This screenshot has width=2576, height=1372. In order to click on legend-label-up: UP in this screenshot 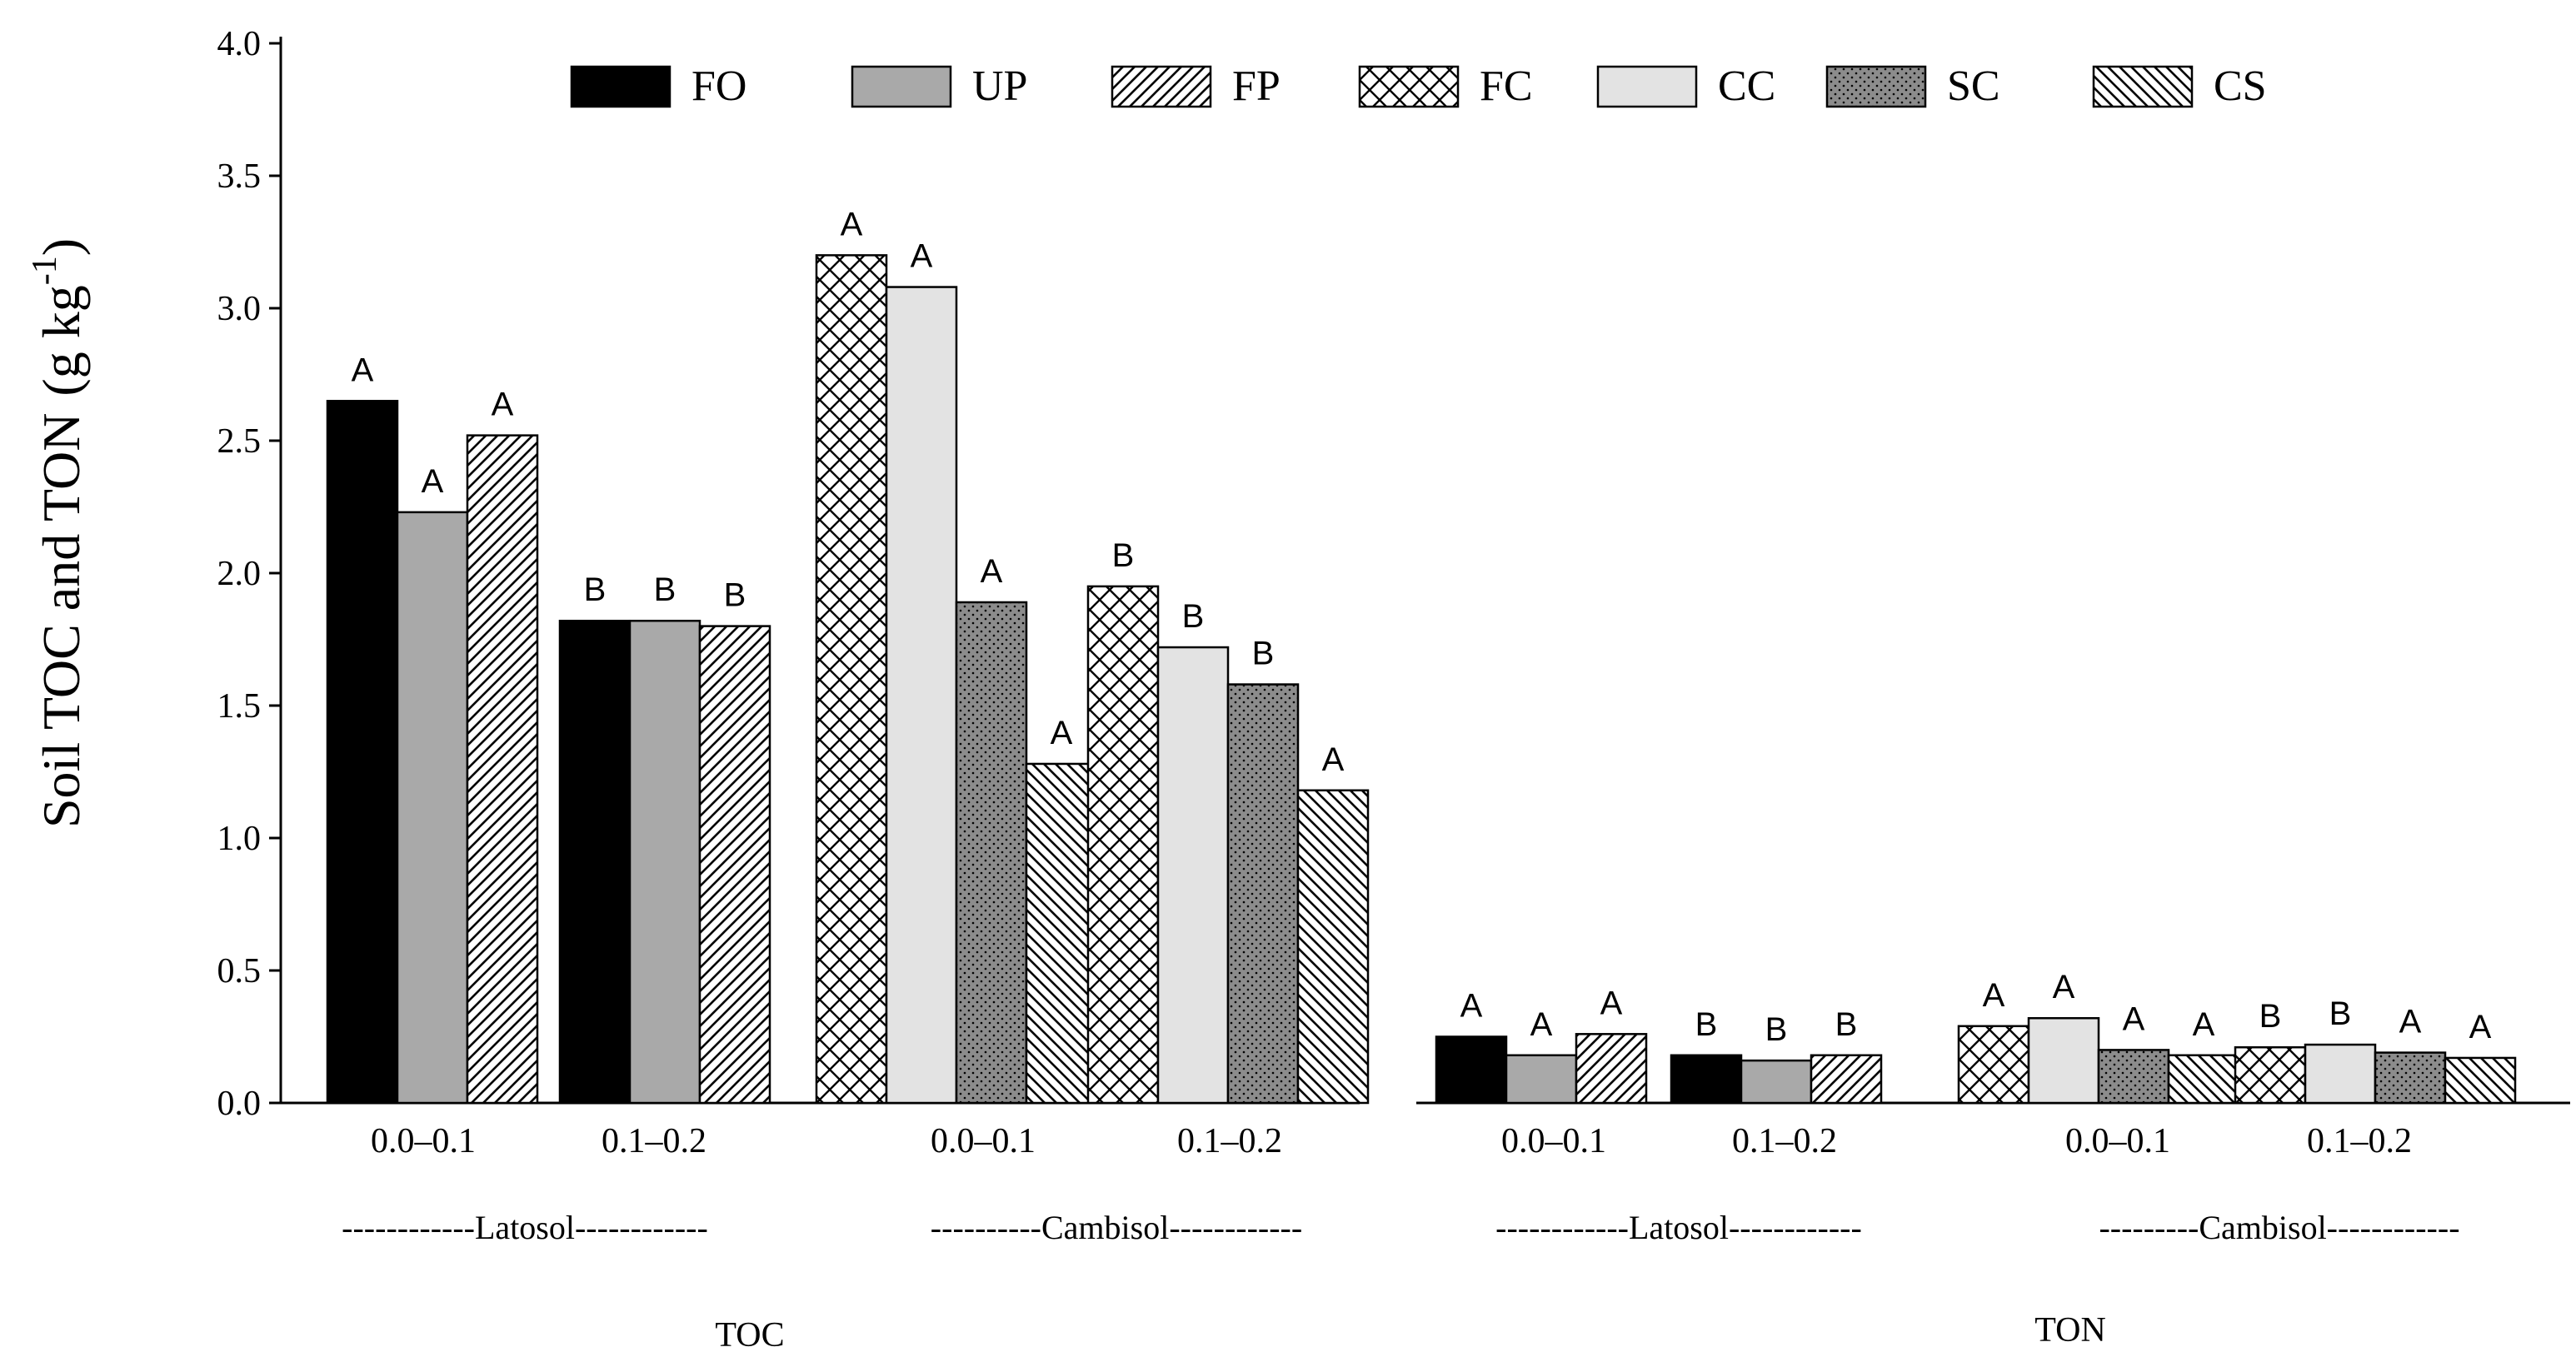, I will do `click(999, 86)`.